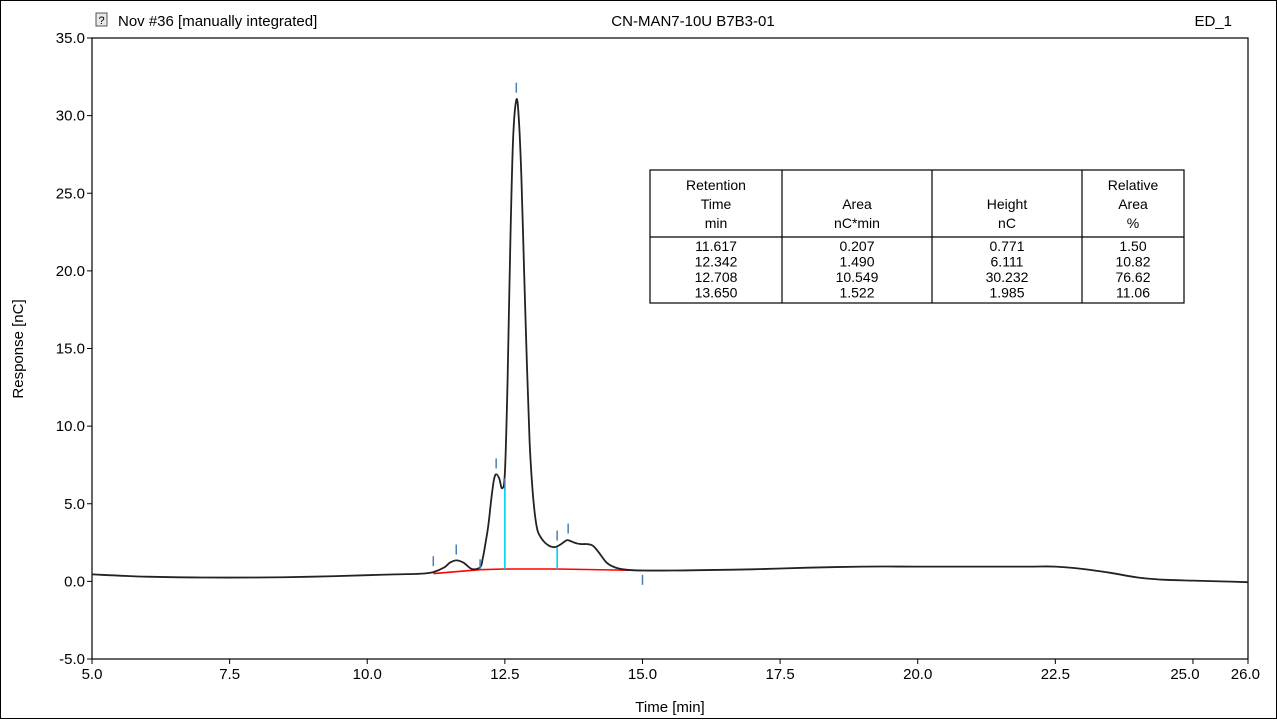 This screenshot has width=1277, height=724. I want to click on x-axis: 5.0 7.5 10.0 12.5 15.0 17.5 20.0 22.5 25.0 26.0, so click(671, 671).